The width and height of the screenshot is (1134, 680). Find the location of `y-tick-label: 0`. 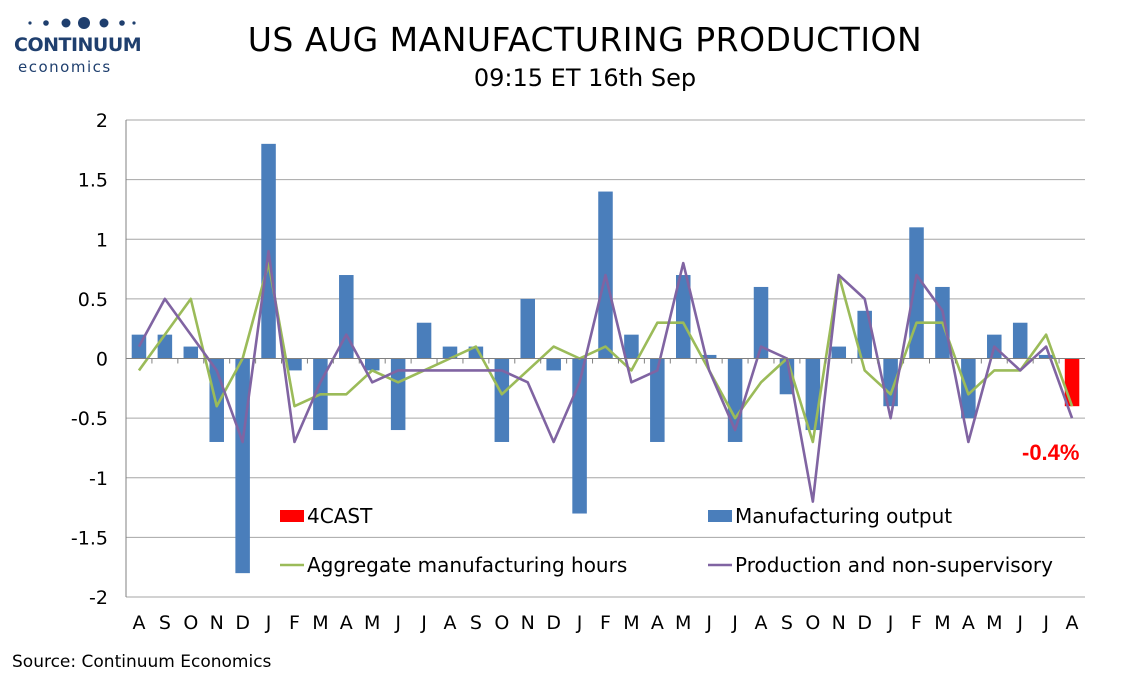

y-tick-label: 0 is located at coordinates (102, 360).